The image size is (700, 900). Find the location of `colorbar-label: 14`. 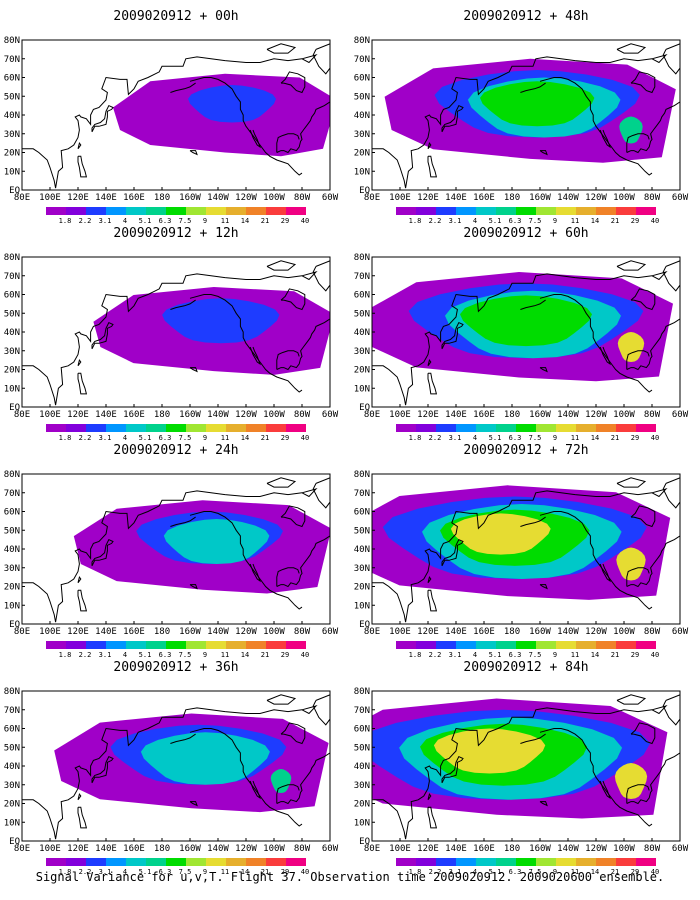

colorbar-label: 14 is located at coordinates (245, 221).